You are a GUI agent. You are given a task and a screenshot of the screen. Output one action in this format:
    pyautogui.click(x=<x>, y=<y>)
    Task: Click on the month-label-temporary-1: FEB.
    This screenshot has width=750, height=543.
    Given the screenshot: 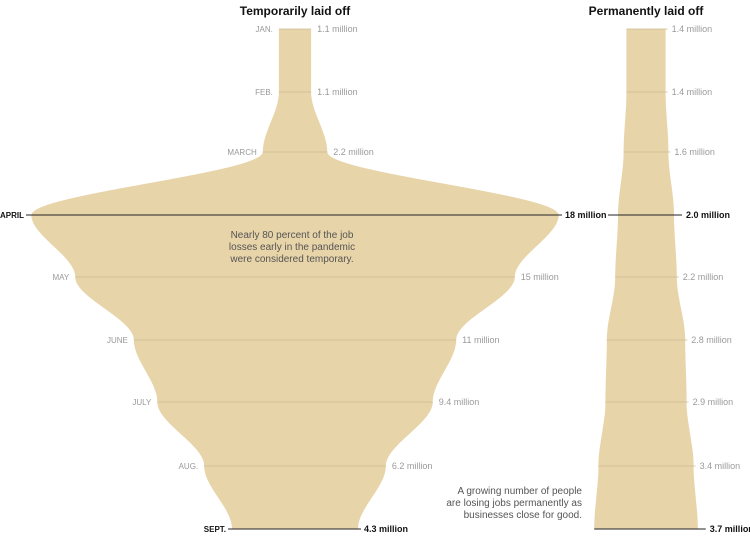 What is the action you would take?
    pyautogui.click(x=264, y=92)
    